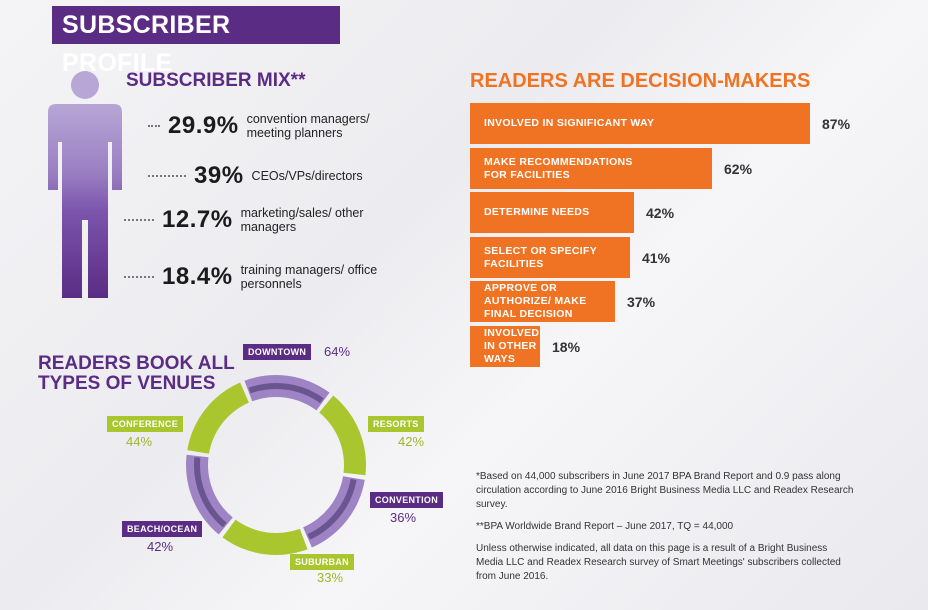 This screenshot has width=928, height=610. I want to click on venue-pct-convention: 36%, so click(403, 517).